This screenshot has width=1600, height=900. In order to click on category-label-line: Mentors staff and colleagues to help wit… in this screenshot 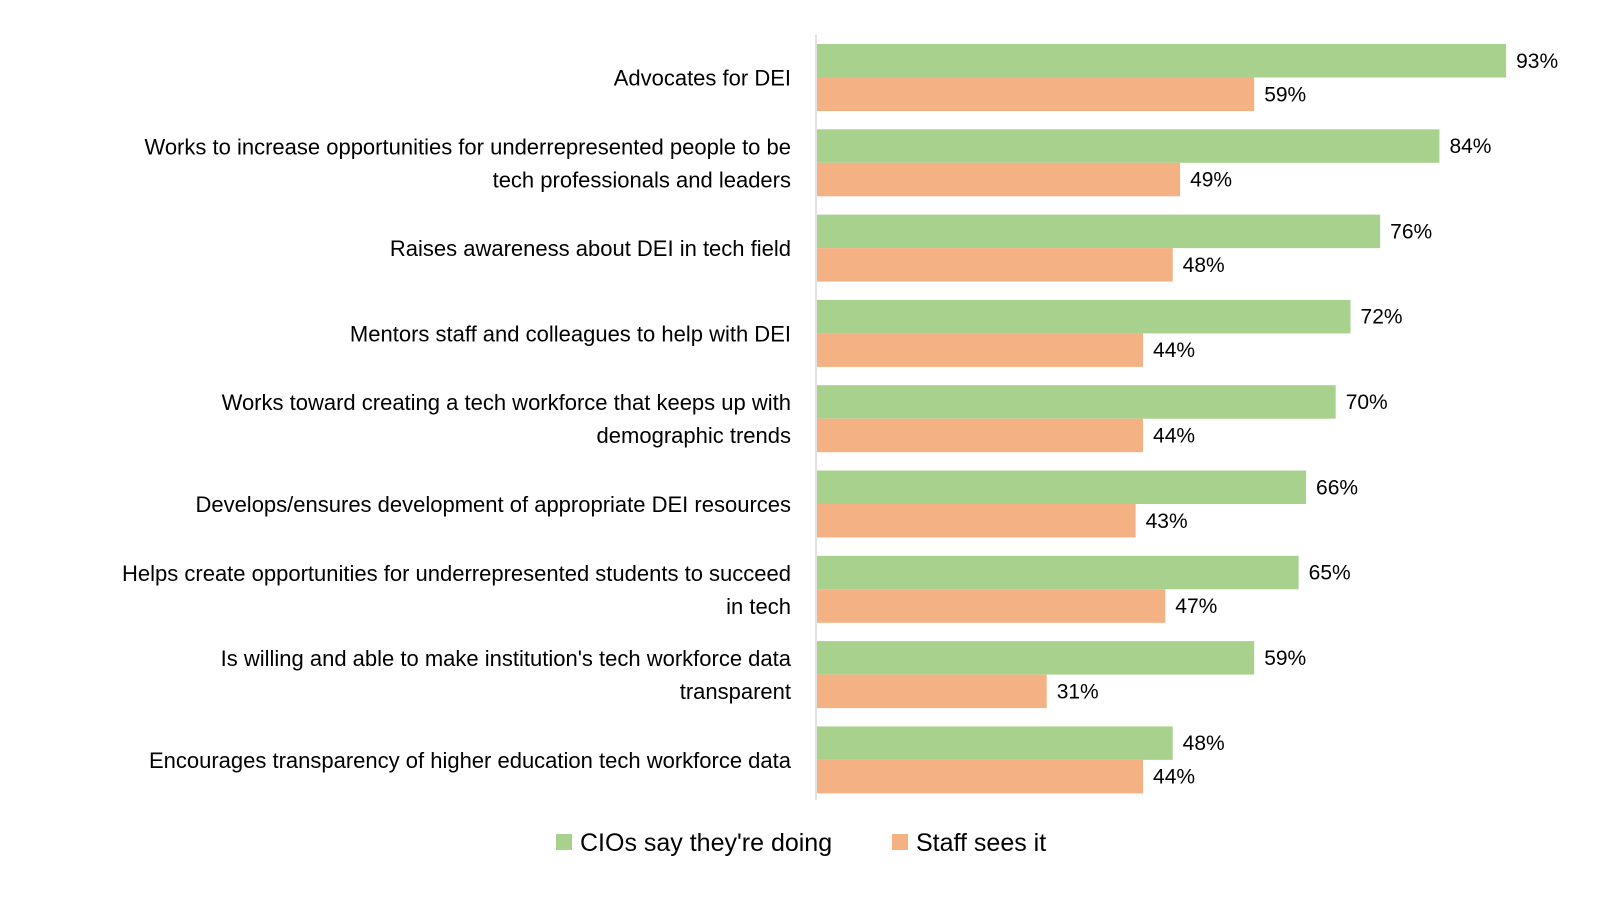, I will do `click(570, 333)`.